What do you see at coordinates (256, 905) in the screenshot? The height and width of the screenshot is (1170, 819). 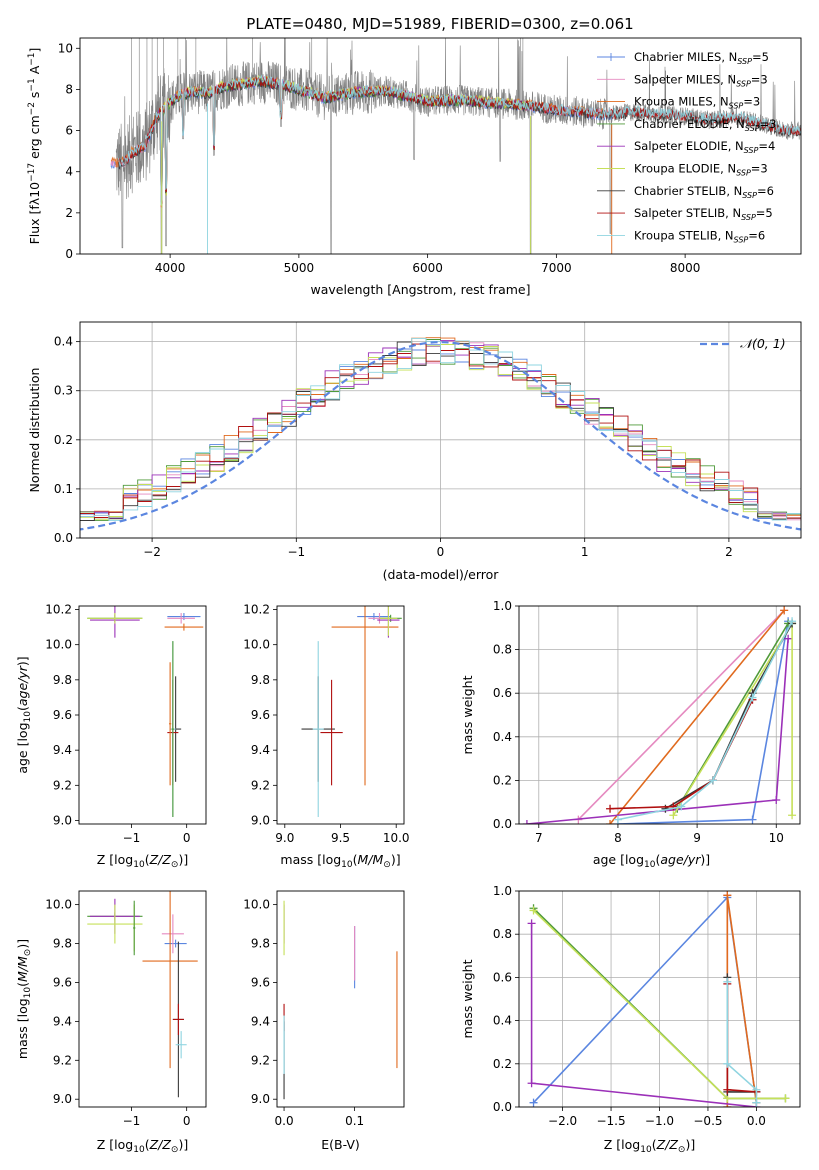 I see `y-tick-label: 10.0` at bounding box center [256, 905].